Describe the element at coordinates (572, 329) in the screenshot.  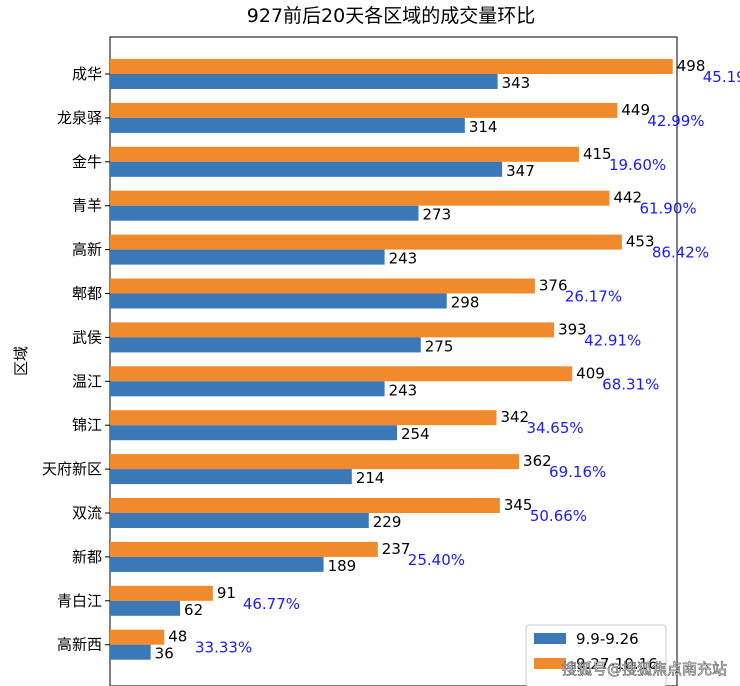
I see `data-label-series-2: 393` at that location.